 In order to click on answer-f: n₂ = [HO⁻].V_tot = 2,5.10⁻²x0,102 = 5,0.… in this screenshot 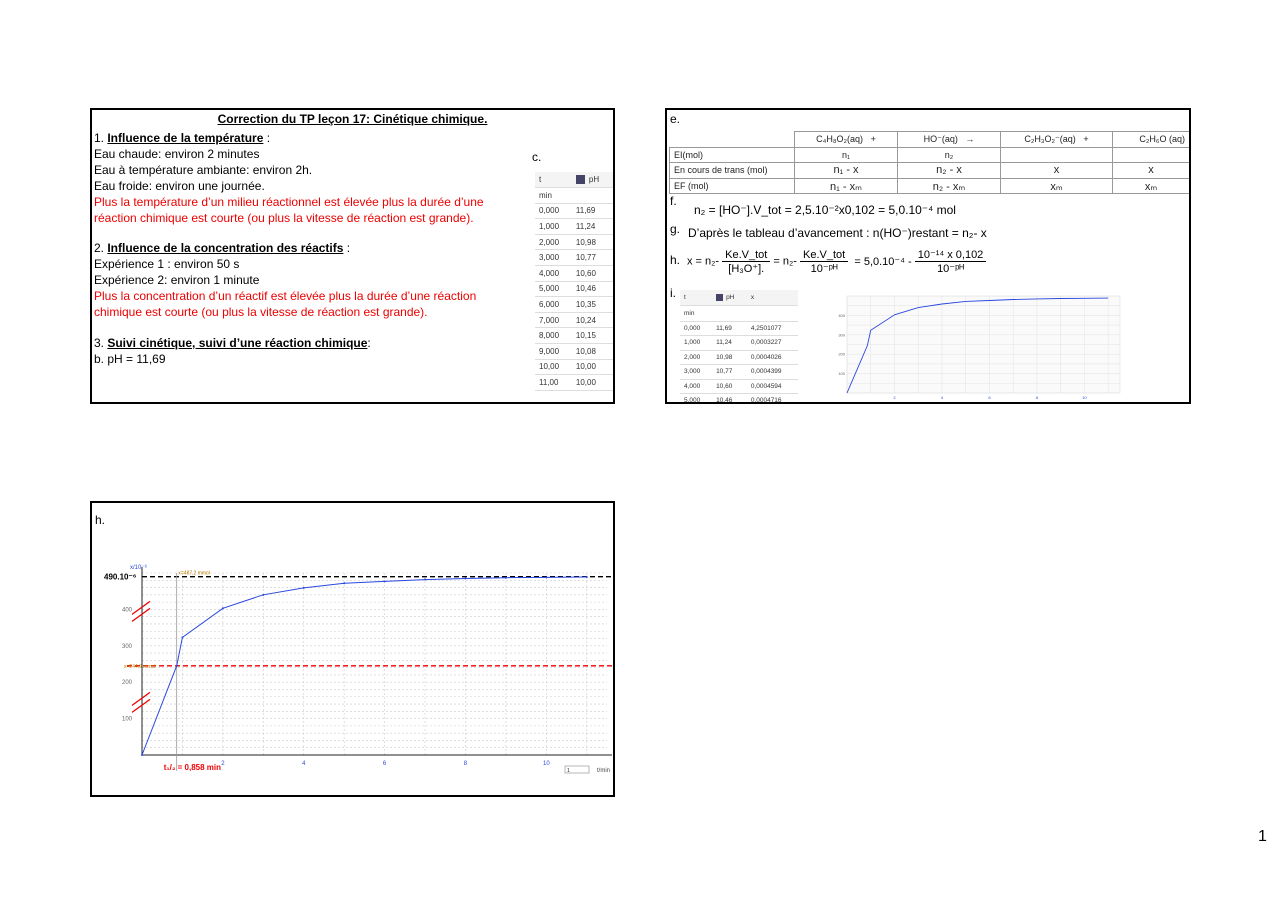, I will do `click(825, 210)`.